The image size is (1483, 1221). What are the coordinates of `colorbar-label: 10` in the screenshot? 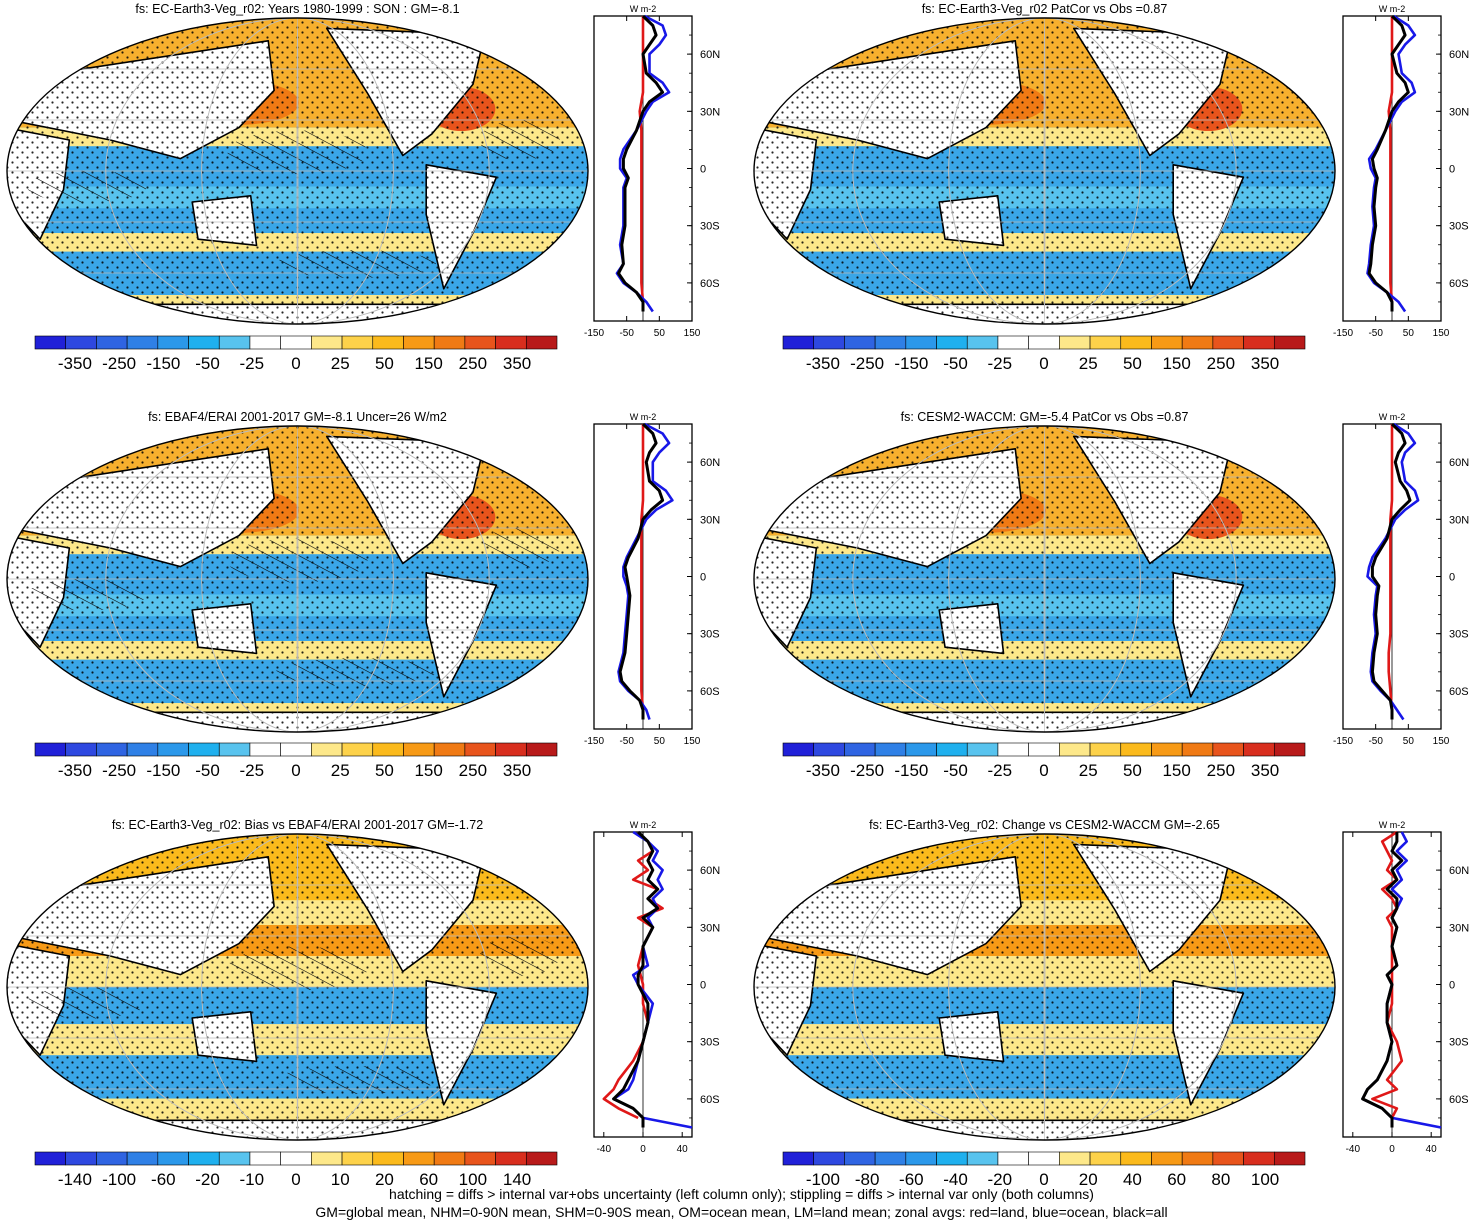 It's located at (340, 1179).